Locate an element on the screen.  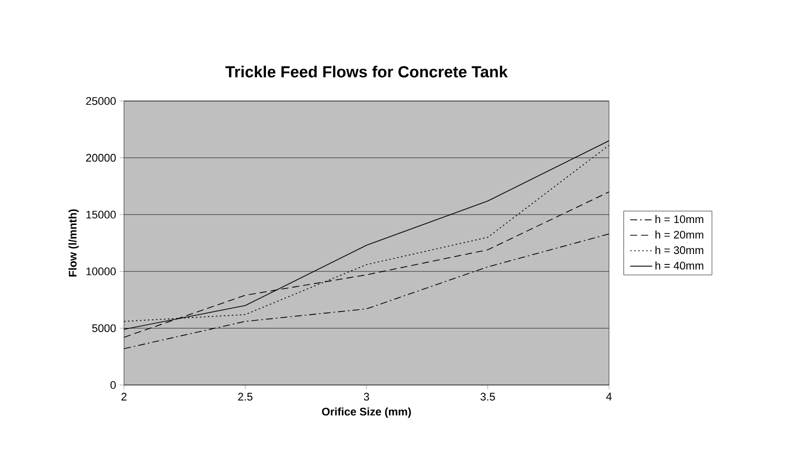
x-tick-label: 2.5 is located at coordinates (245, 396).